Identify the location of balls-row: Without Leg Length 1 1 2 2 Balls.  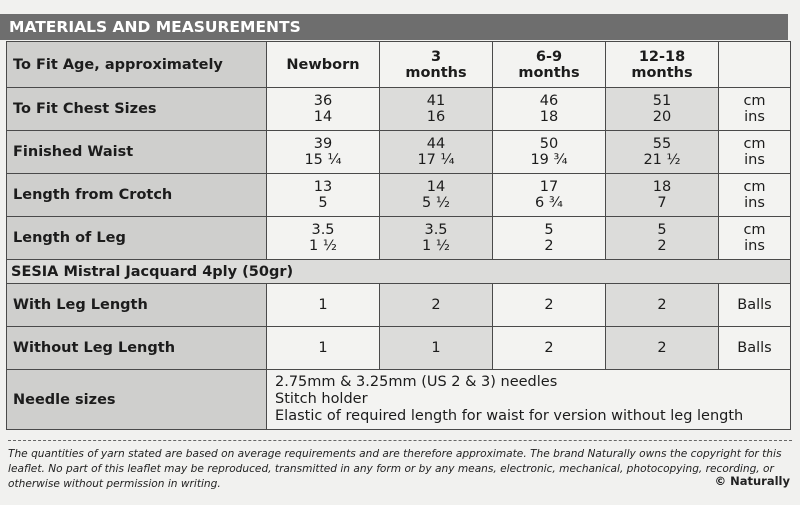
(398, 348).